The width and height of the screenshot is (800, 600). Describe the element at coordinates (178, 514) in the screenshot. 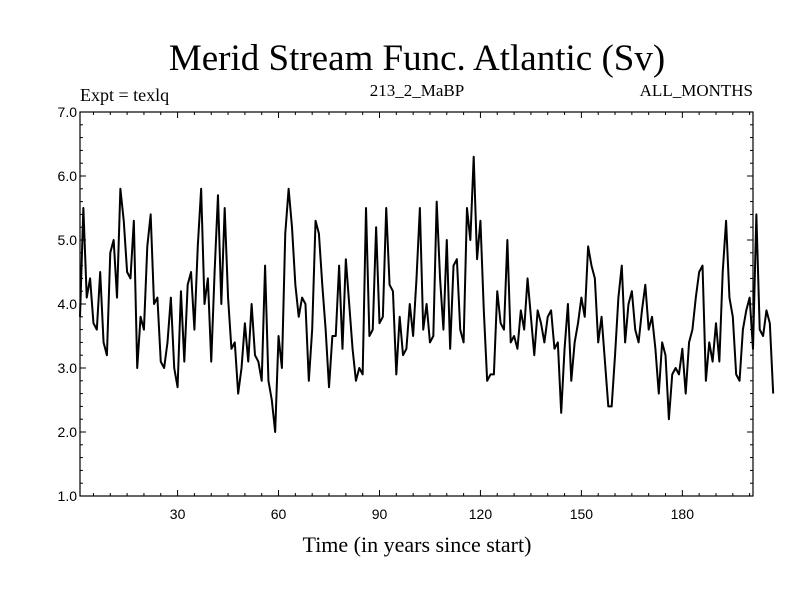

I see `x-tick-label: 30` at that location.